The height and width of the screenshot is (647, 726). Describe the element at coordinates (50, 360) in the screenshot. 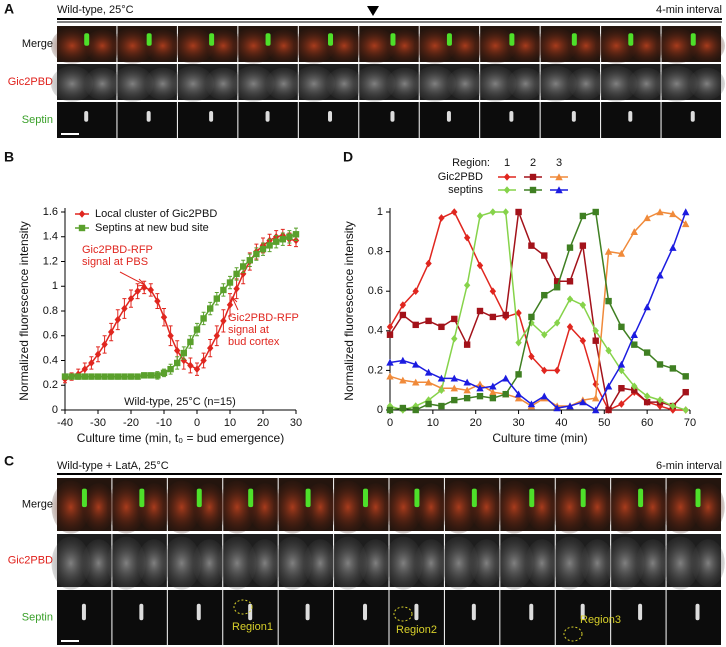

I see `y-tick-label: 0.4` at that location.